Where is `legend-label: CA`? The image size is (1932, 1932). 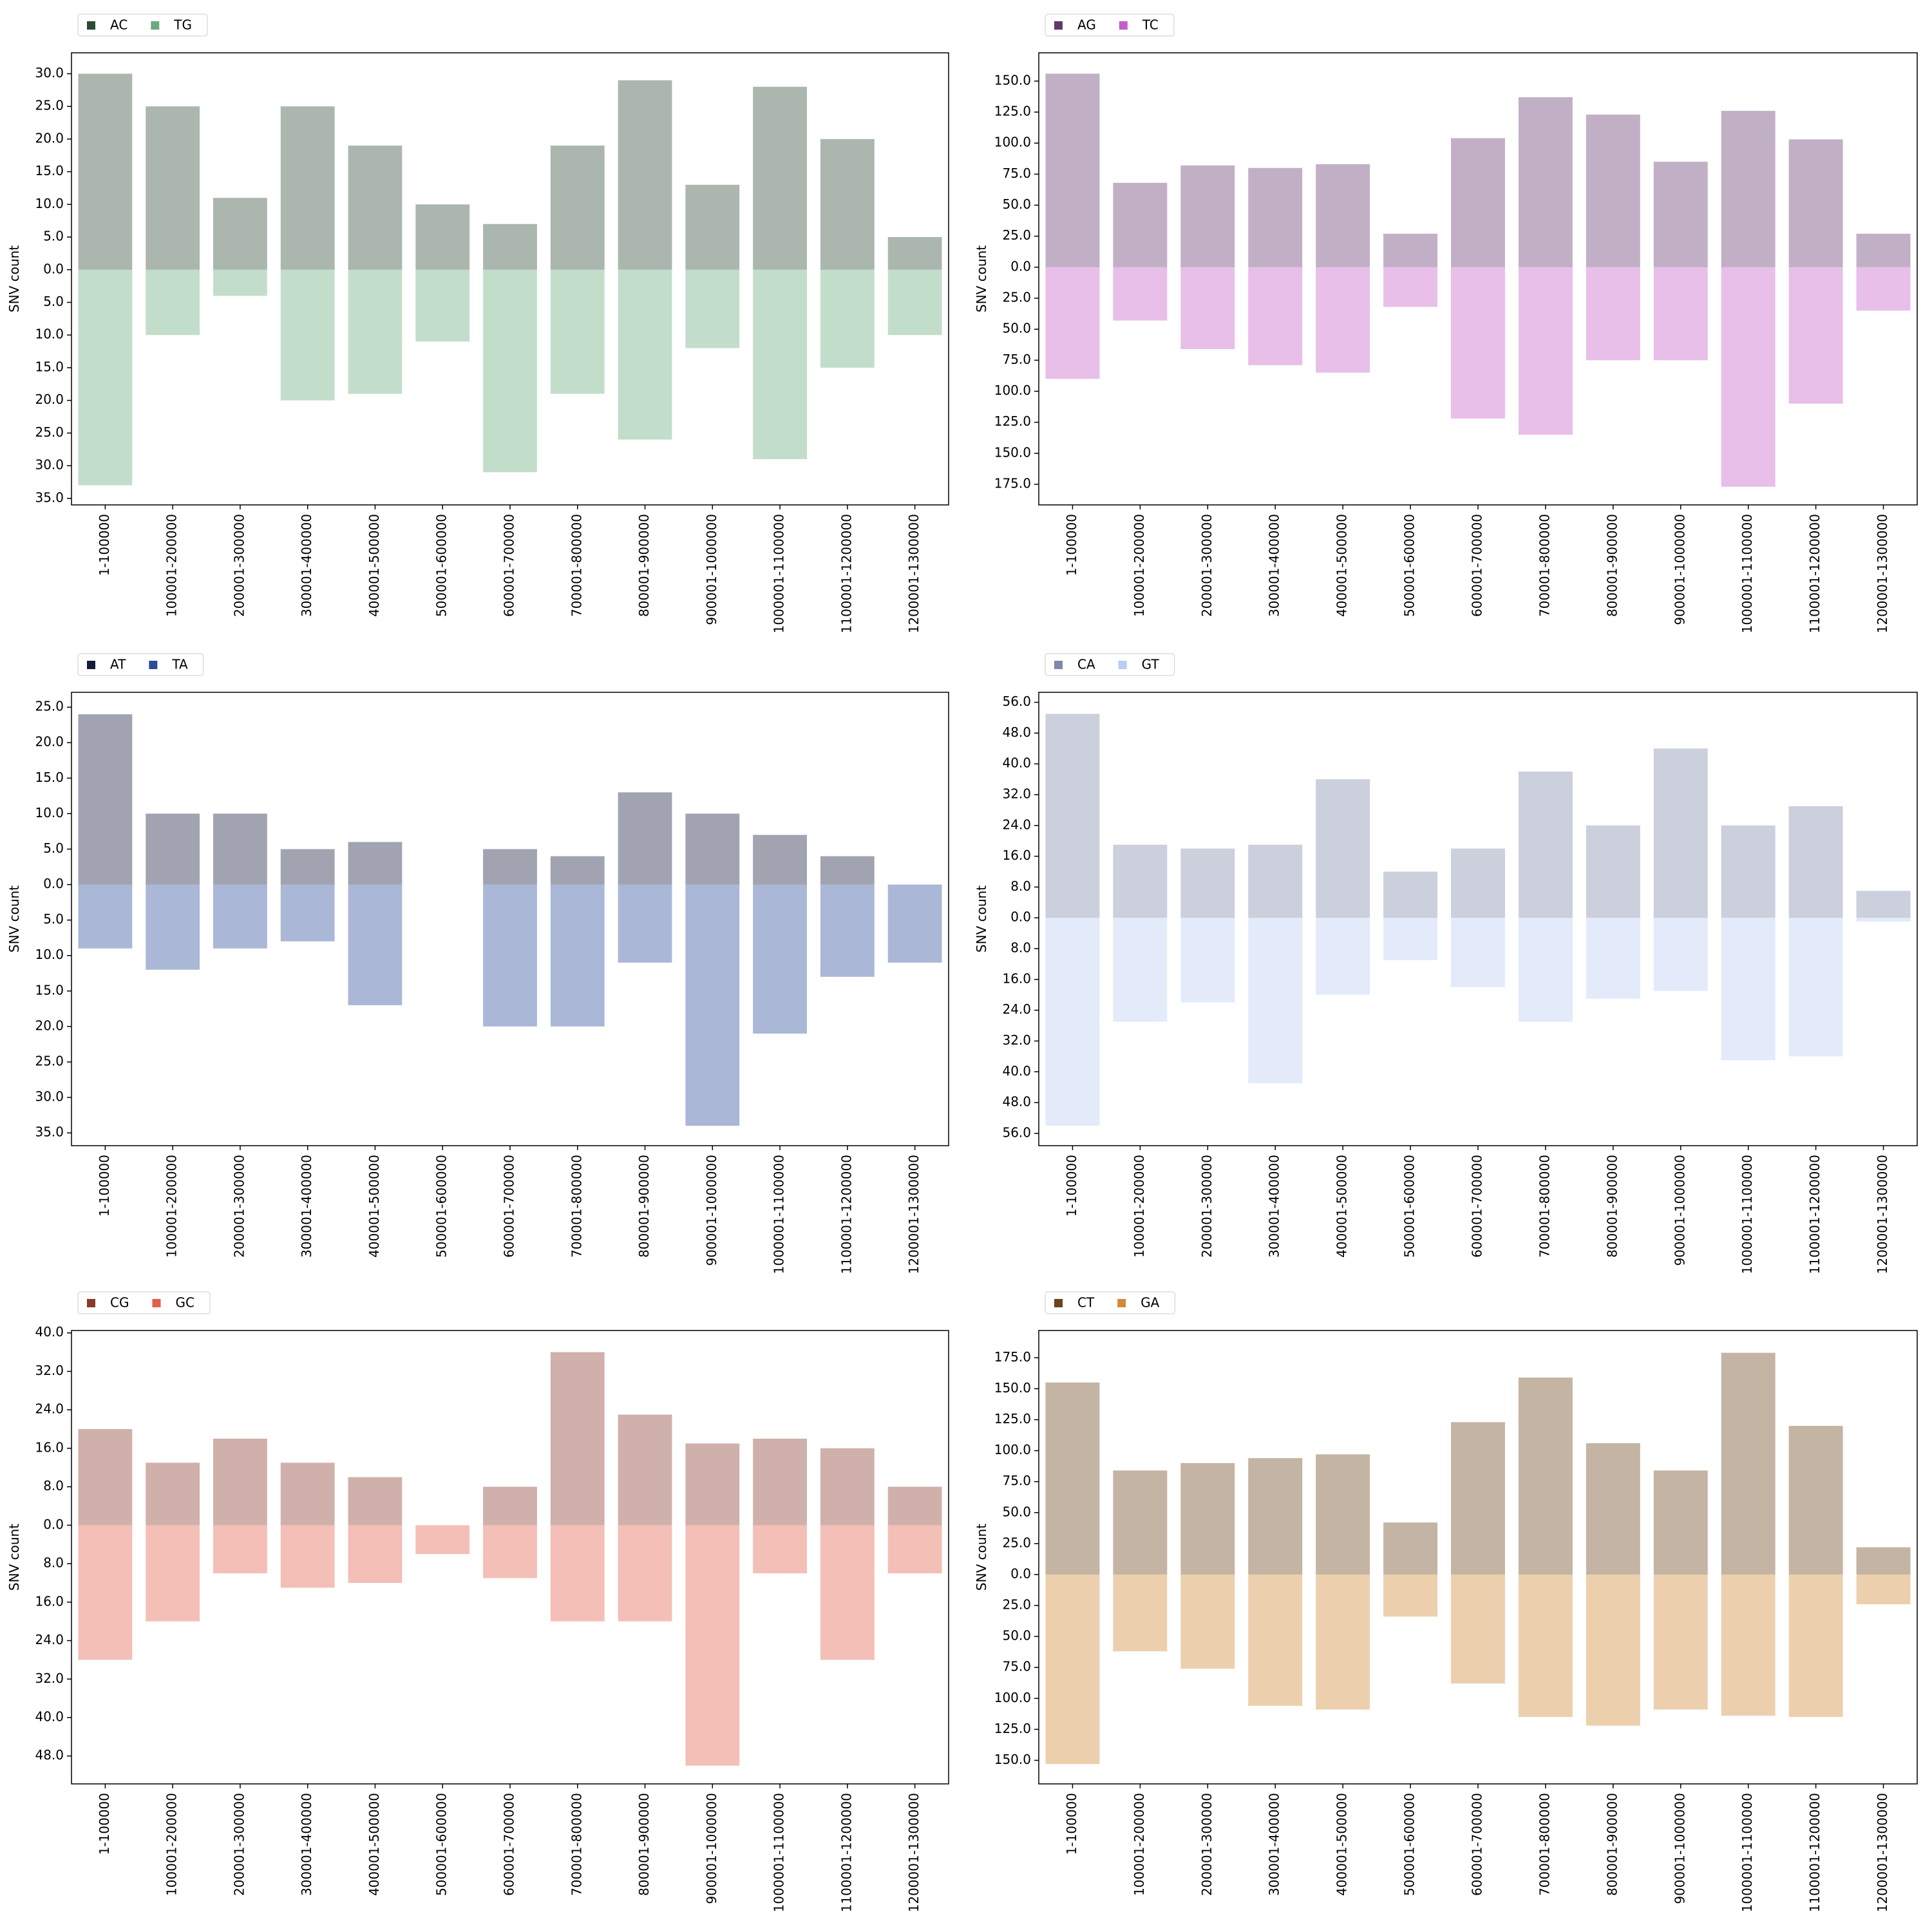
legend-label: CA is located at coordinates (1086, 664).